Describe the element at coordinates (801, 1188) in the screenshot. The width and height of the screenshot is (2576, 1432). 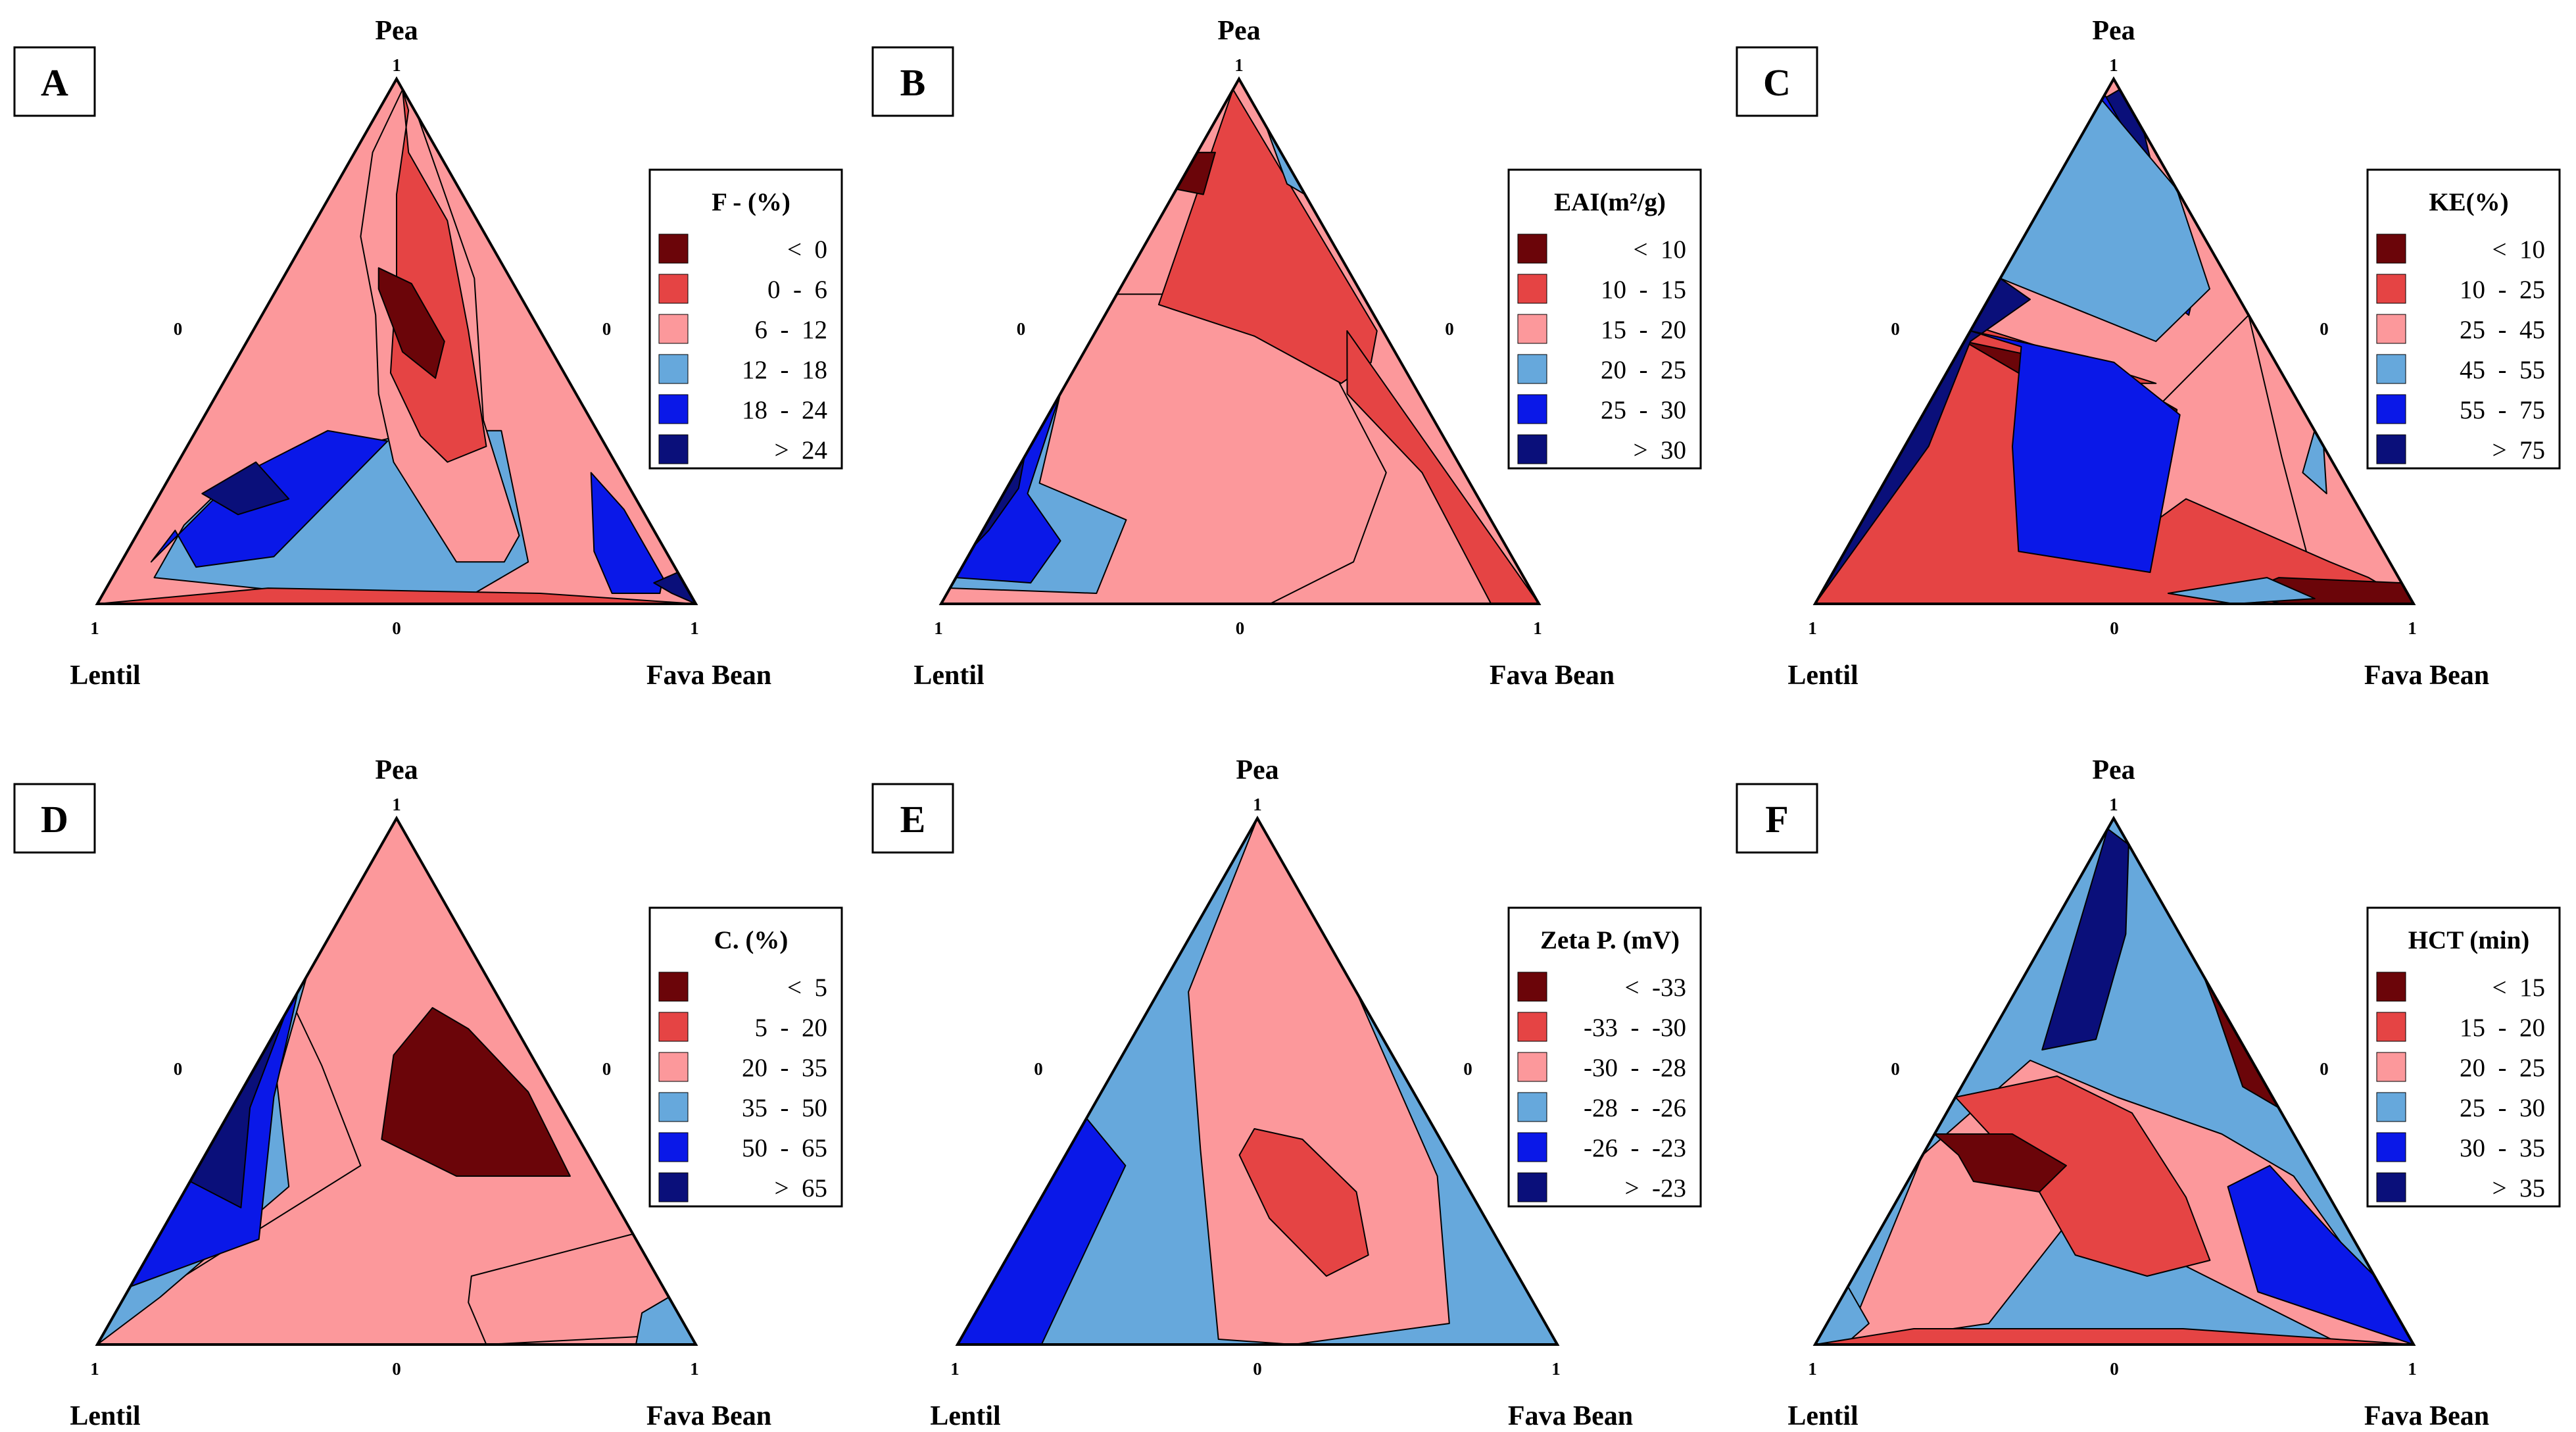
I see `legend-entry: > 65` at that location.